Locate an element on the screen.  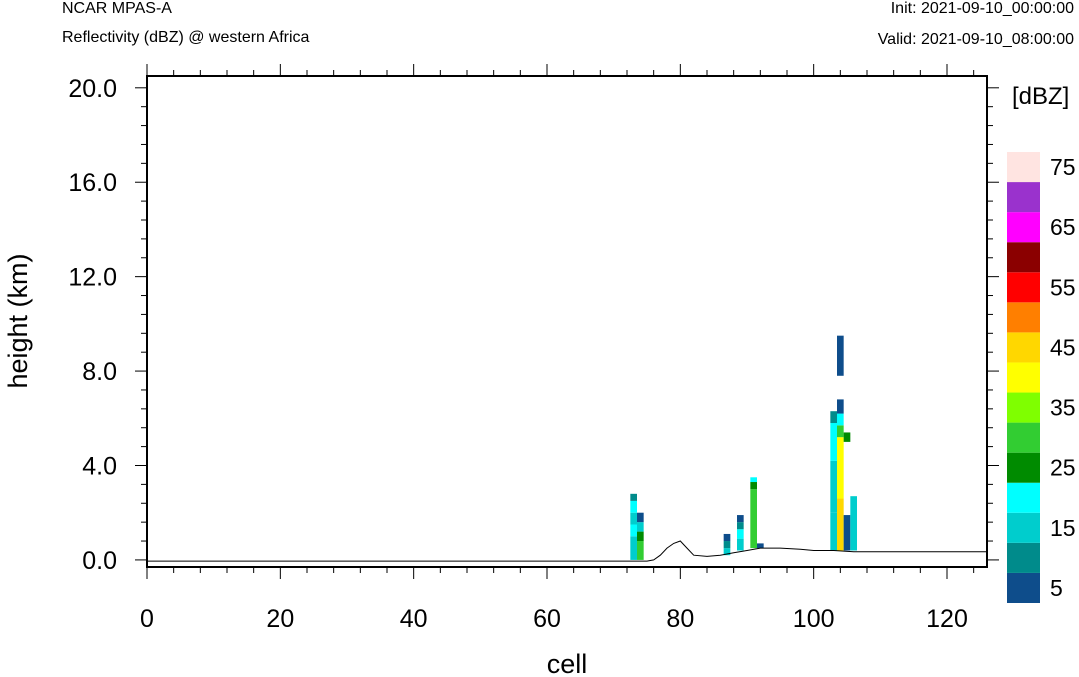
colorbar-label: 35 is located at coordinates (1063, 408).